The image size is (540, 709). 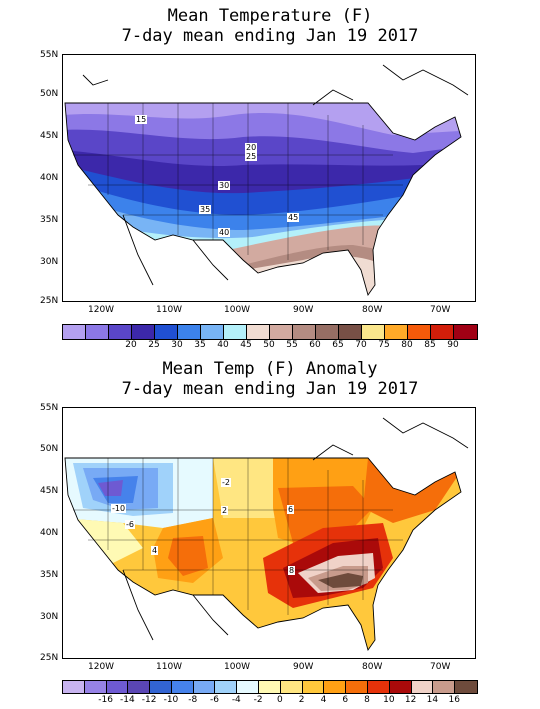 I want to click on contour-label: 4, so click(x=155, y=550).